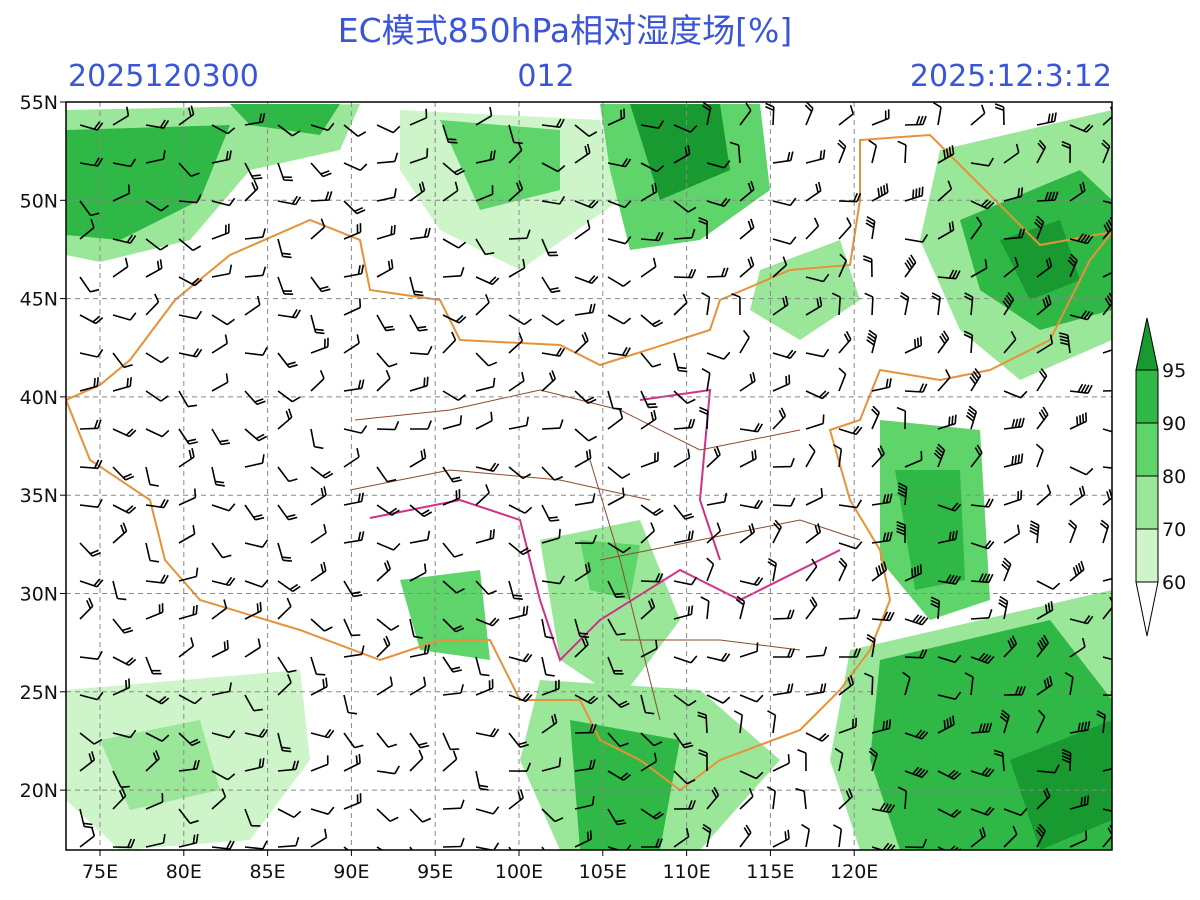 This screenshot has height=900, width=1200. I want to click on lon-label: 115E, so click(770, 872).